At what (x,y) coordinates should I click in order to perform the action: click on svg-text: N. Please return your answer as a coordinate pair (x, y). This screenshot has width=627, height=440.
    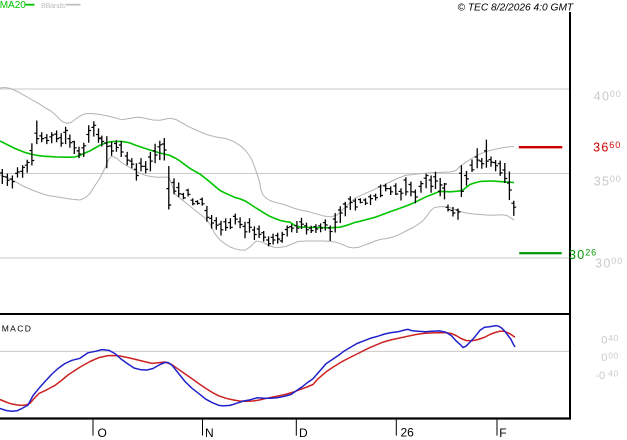
    Looking at the image, I should click on (209, 433).